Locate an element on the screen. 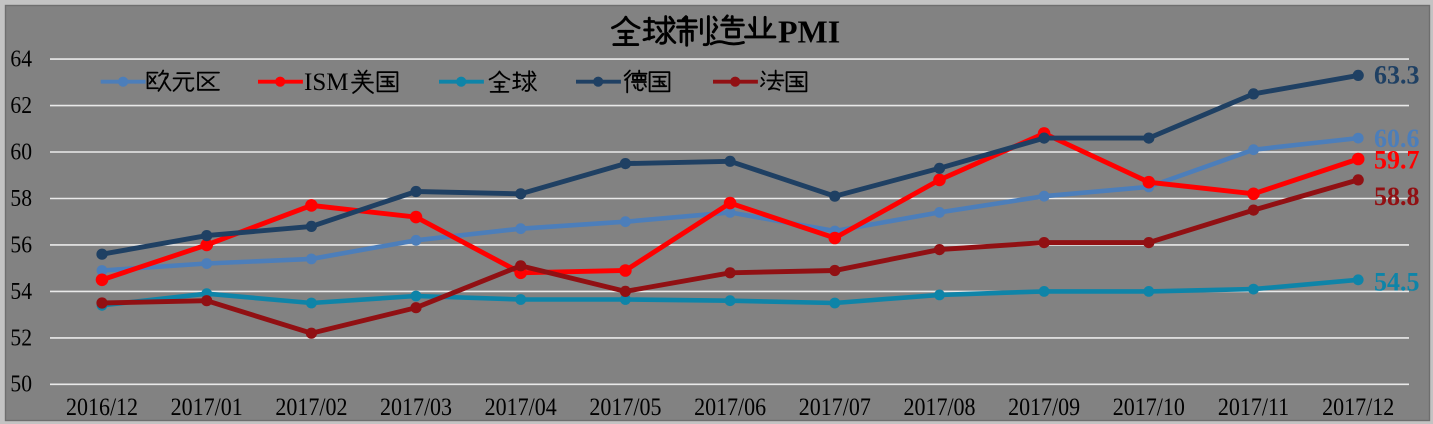  svg-text: 2017/08 is located at coordinates (939, 408).